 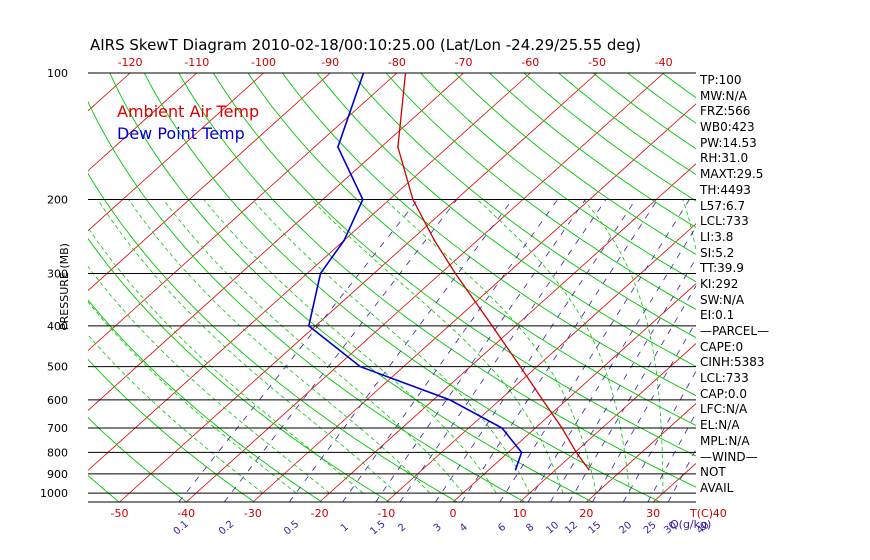 What do you see at coordinates (719, 283) in the screenshot?
I see `stat-item: KI:292` at bounding box center [719, 283].